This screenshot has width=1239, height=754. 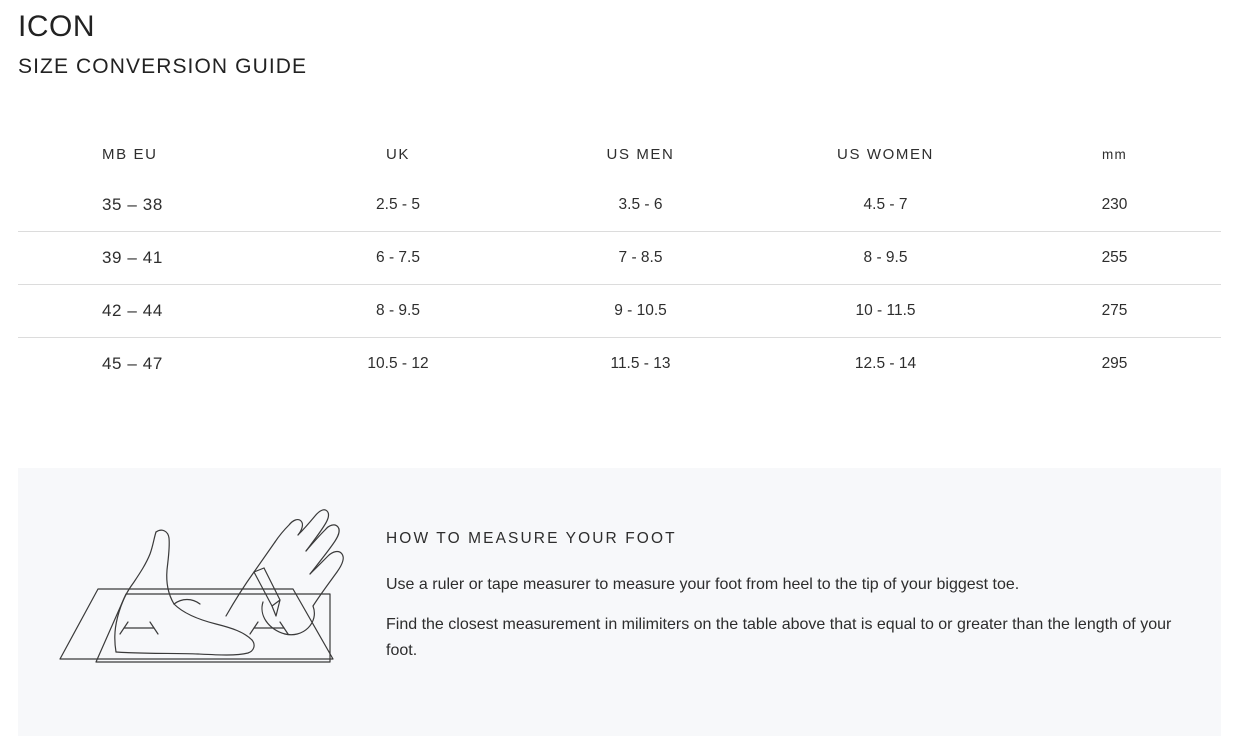 What do you see at coordinates (1114, 363) in the screenshot?
I see `cell-mm: 295` at bounding box center [1114, 363].